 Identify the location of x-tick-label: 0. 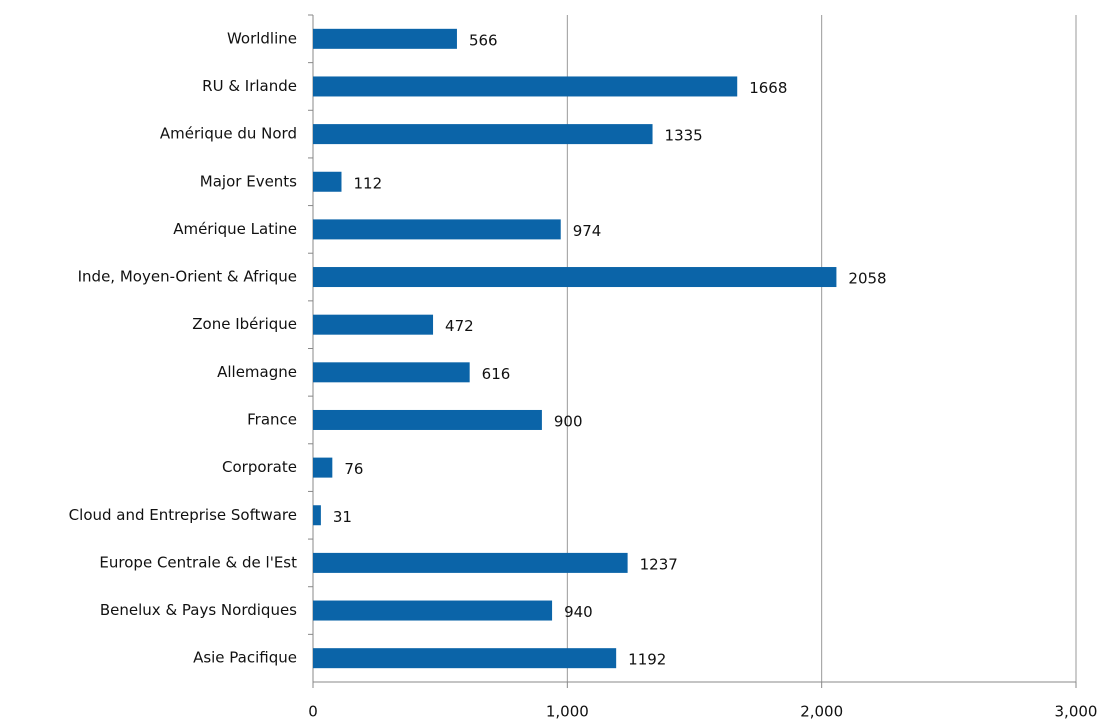
(313, 712).